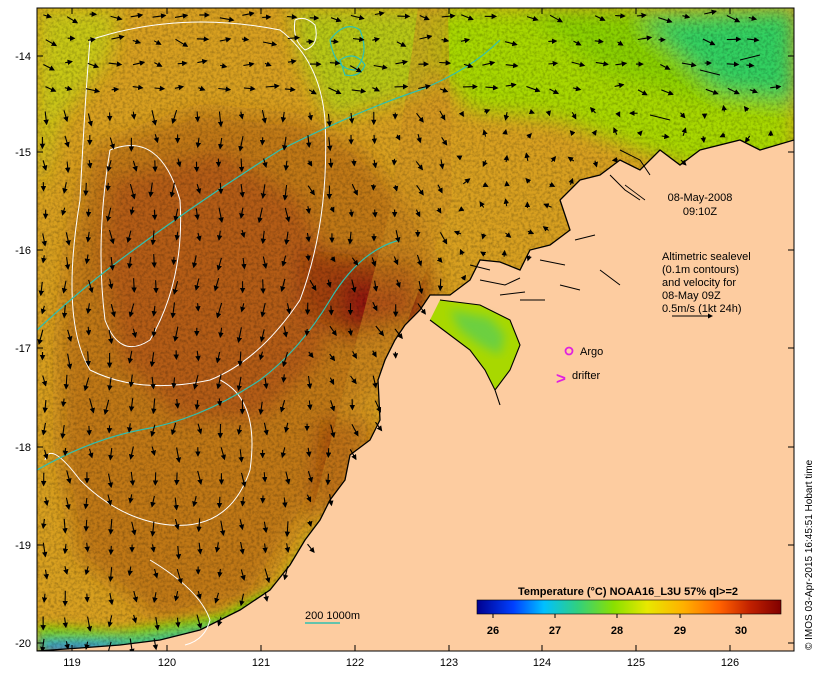 The image size is (820, 680). I want to click on x-tick-label: 119, so click(72, 663).